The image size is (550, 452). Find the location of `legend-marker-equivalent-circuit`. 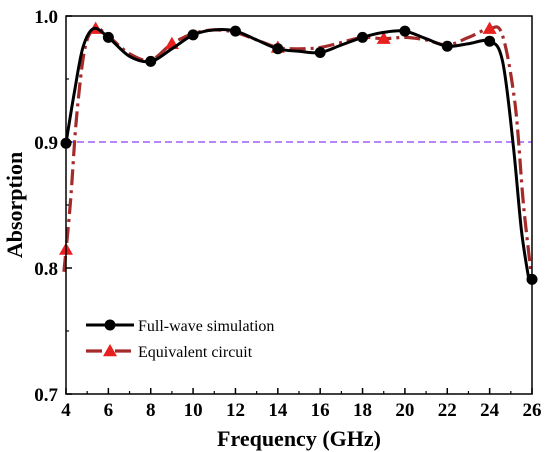

legend-marker-equivalent-circuit is located at coordinates (110, 350).